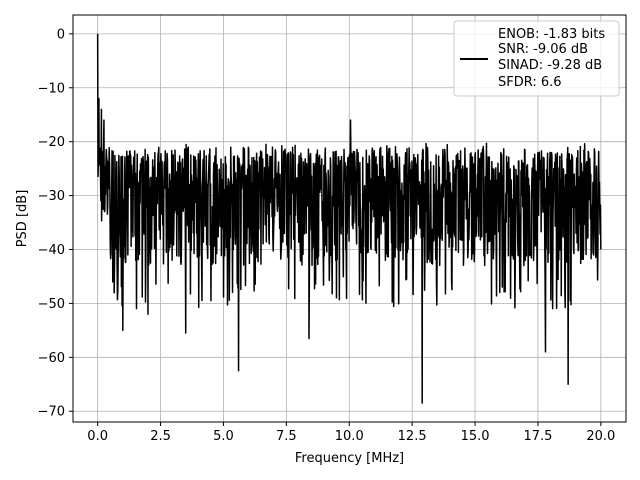 Image resolution: width=640 pixels, height=480 pixels. I want to click on x-tick-label: 17.5, so click(537, 436).